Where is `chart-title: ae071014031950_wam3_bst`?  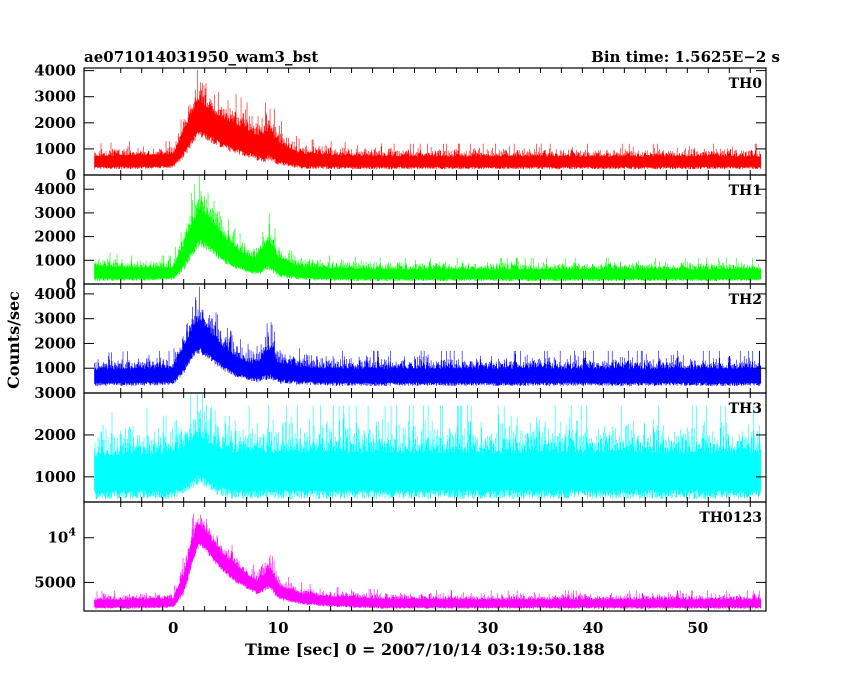 chart-title: ae071014031950_wam3_bst is located at coordinates (201, 57).